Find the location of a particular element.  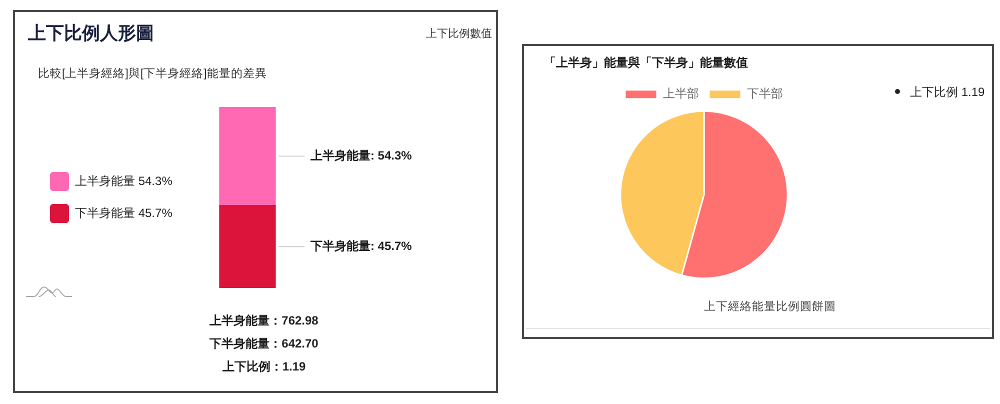

data-label: 上半身能量: 54.3% is located at coordinates (360, 155).